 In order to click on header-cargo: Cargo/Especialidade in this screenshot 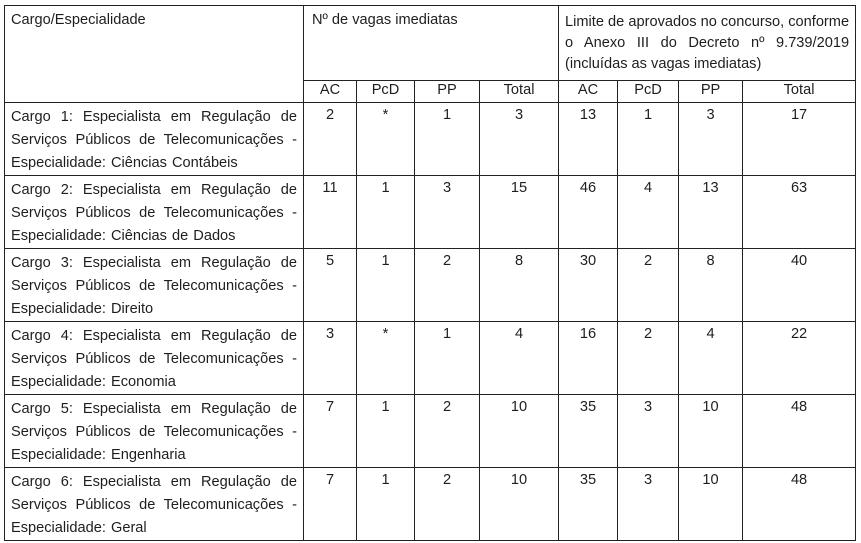, I will do `click(154, 54)`.